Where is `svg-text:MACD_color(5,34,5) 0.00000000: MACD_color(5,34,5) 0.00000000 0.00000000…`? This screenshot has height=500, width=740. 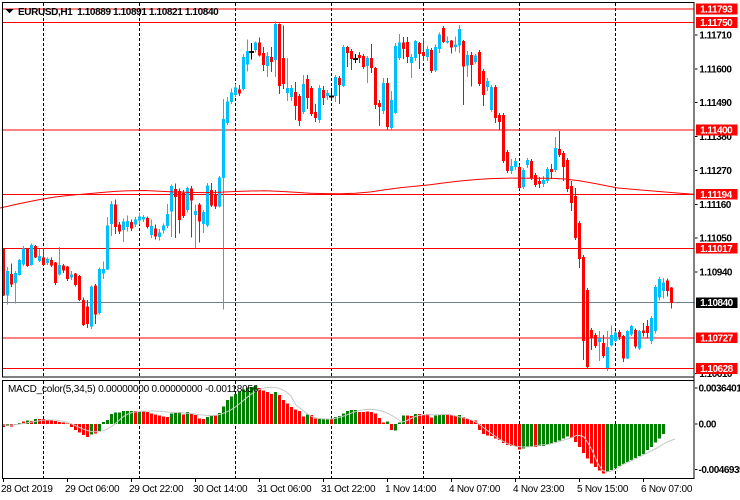
svg-text:MACD_color(5,34,5) 0.00000000: MACD_color(5,34,5) 0.00000000 0.00000000… is located at coordinates (133, 389).